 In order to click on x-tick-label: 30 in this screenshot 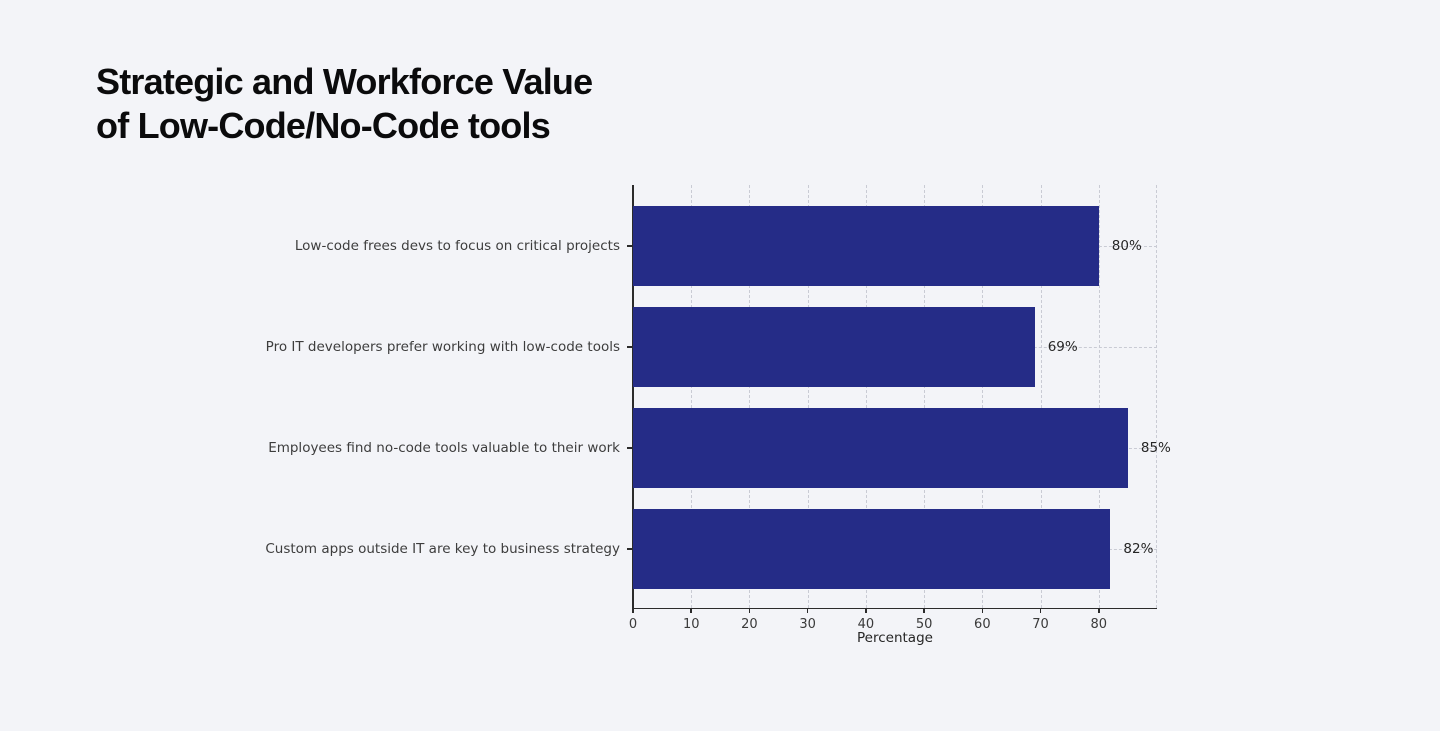, I will do `click(807, 624)`.